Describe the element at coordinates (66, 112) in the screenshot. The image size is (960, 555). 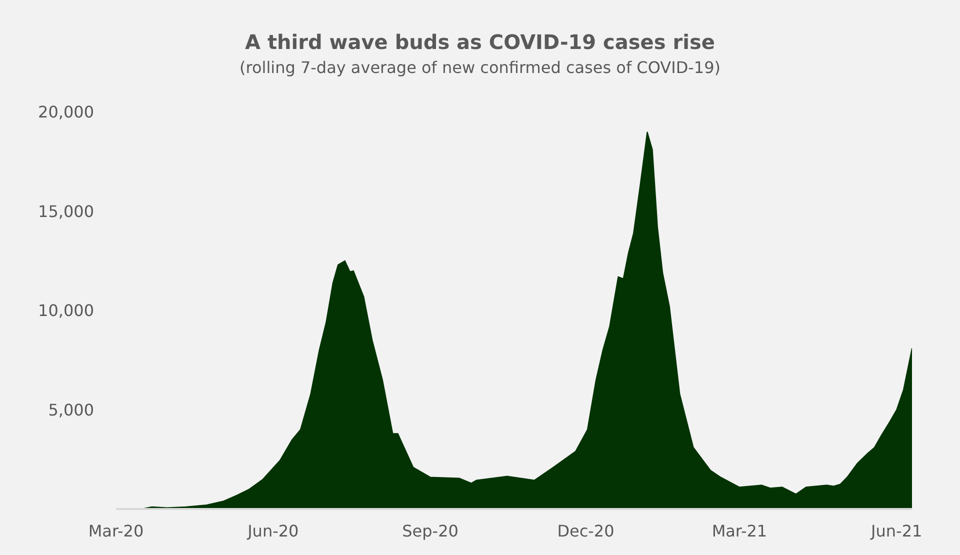
I see `y-tick-label: 20,000` at that location.